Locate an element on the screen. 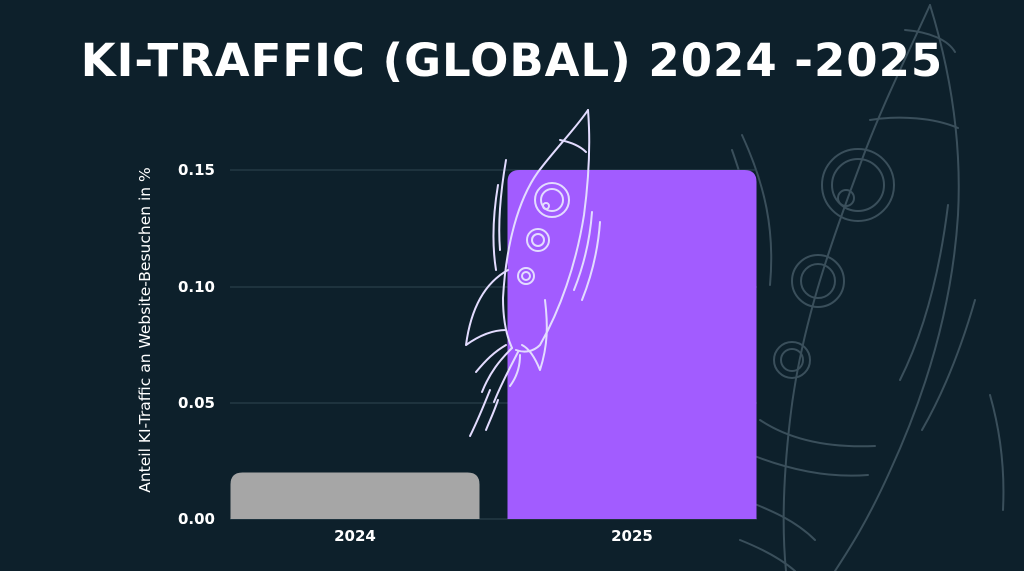 This screenshot has width=1024, height=571. y-tick-label: 0.05 is located at coordinates (196, 403).